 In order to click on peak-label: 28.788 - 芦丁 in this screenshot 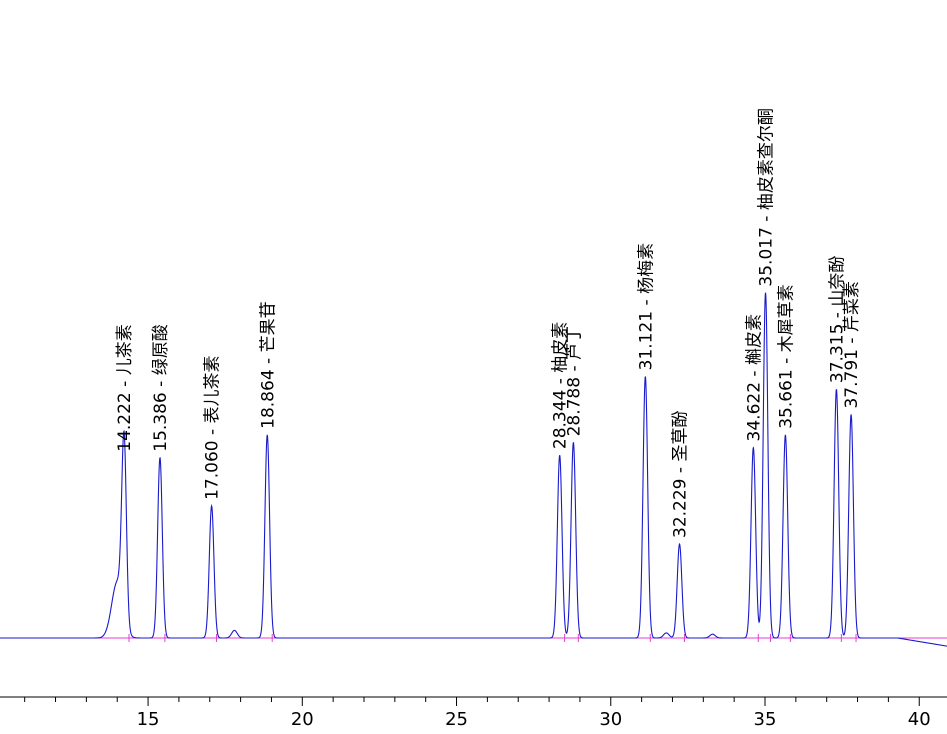, I will do `click(574, 381)`.